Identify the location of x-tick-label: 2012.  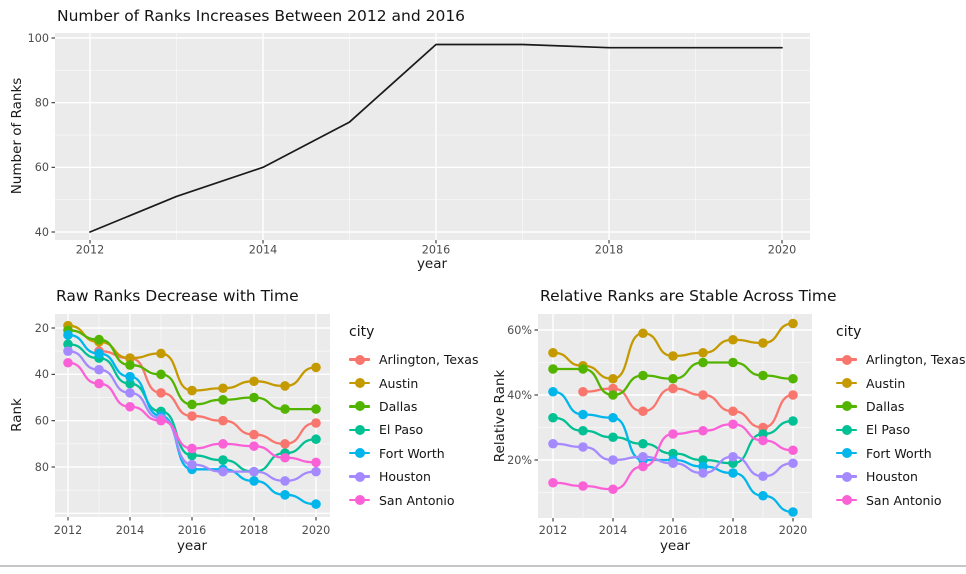
(90, 250).